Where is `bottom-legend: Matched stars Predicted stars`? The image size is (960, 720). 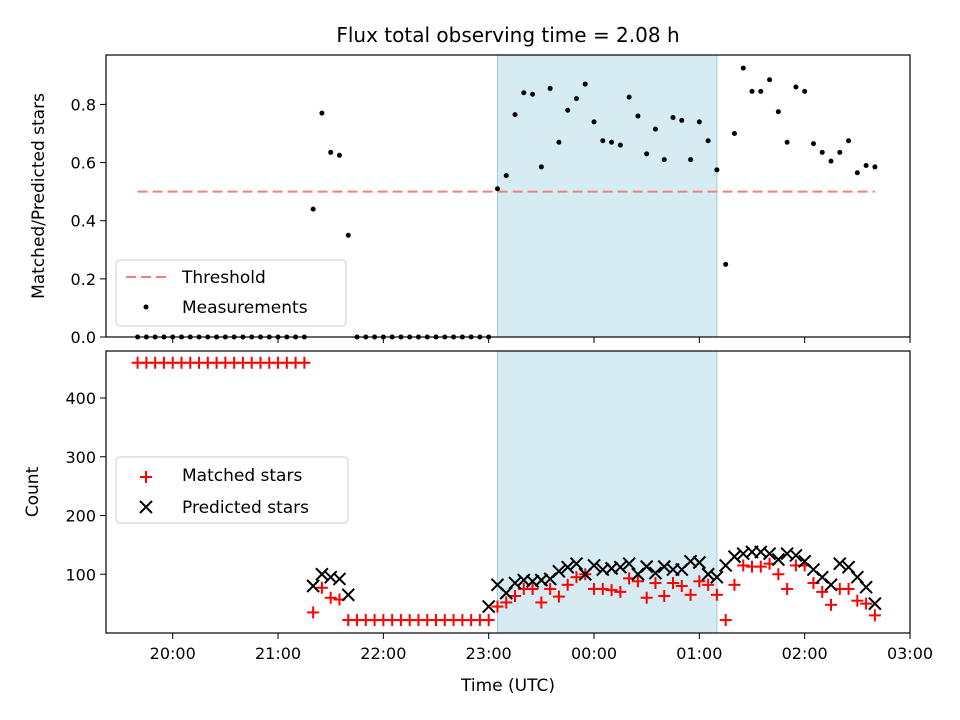 bottom-legend: Matched stars Predicted stars is located at coordinates (232, 490).